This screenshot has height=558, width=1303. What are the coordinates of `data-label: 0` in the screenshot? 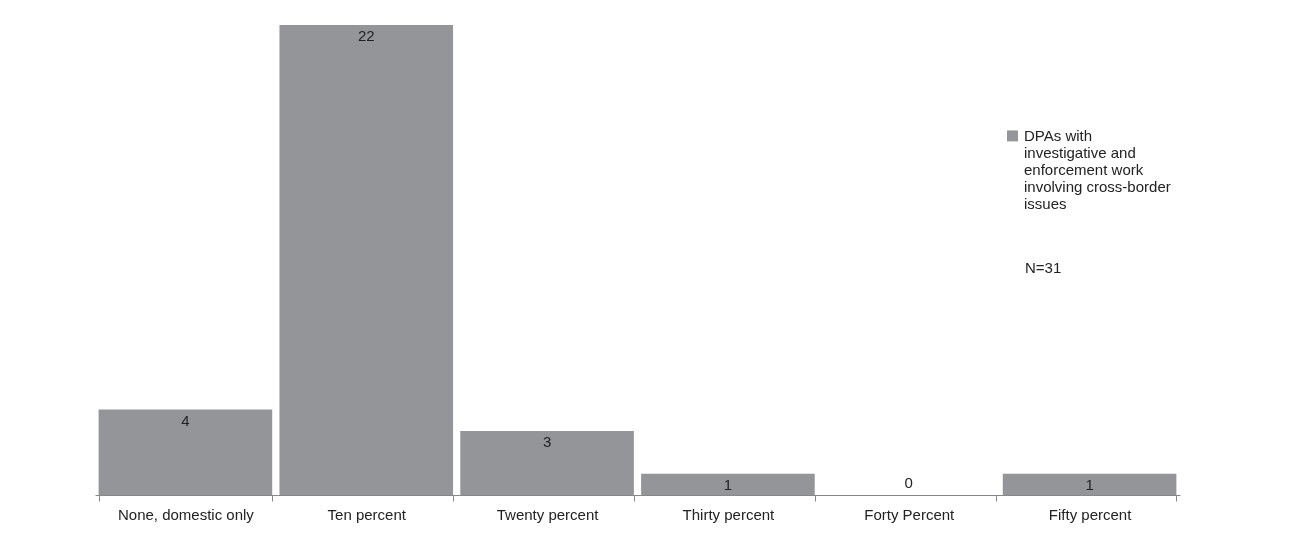 It's located at (908, 482).